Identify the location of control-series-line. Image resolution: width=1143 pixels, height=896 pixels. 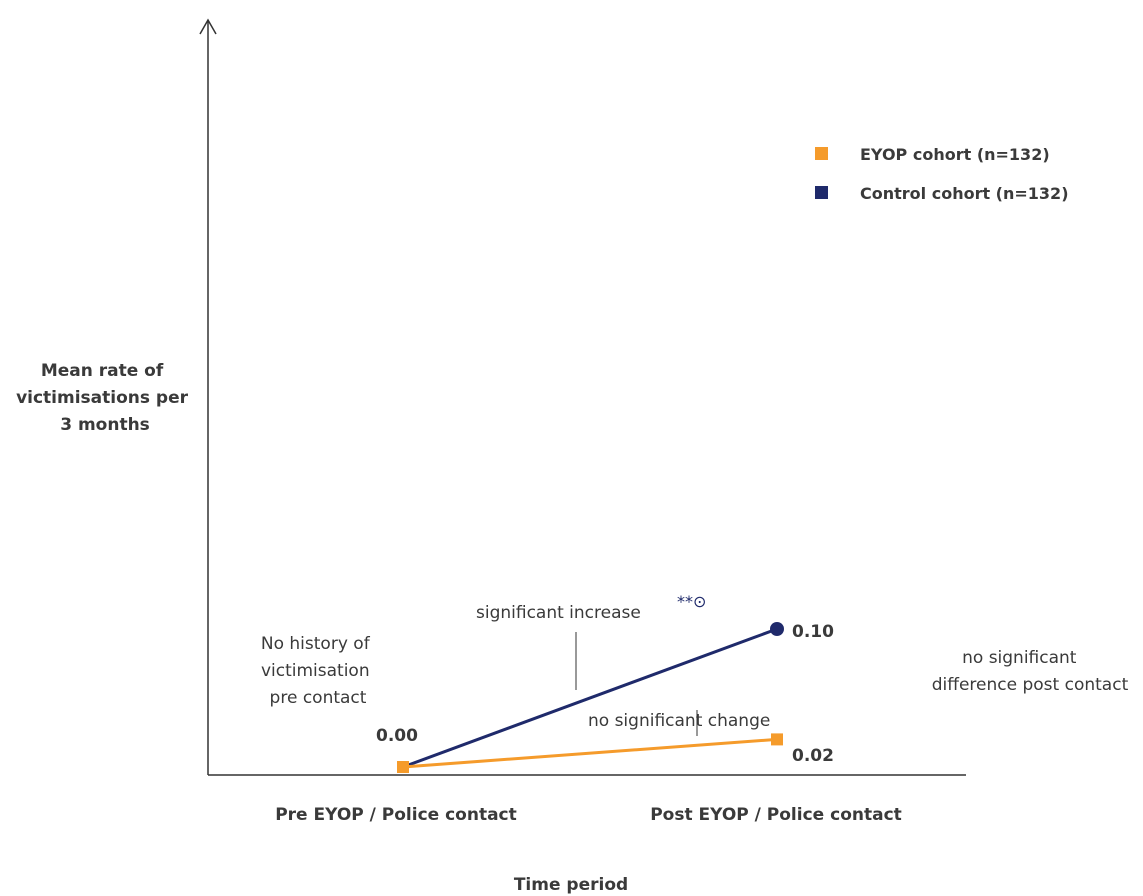
(590, 698).